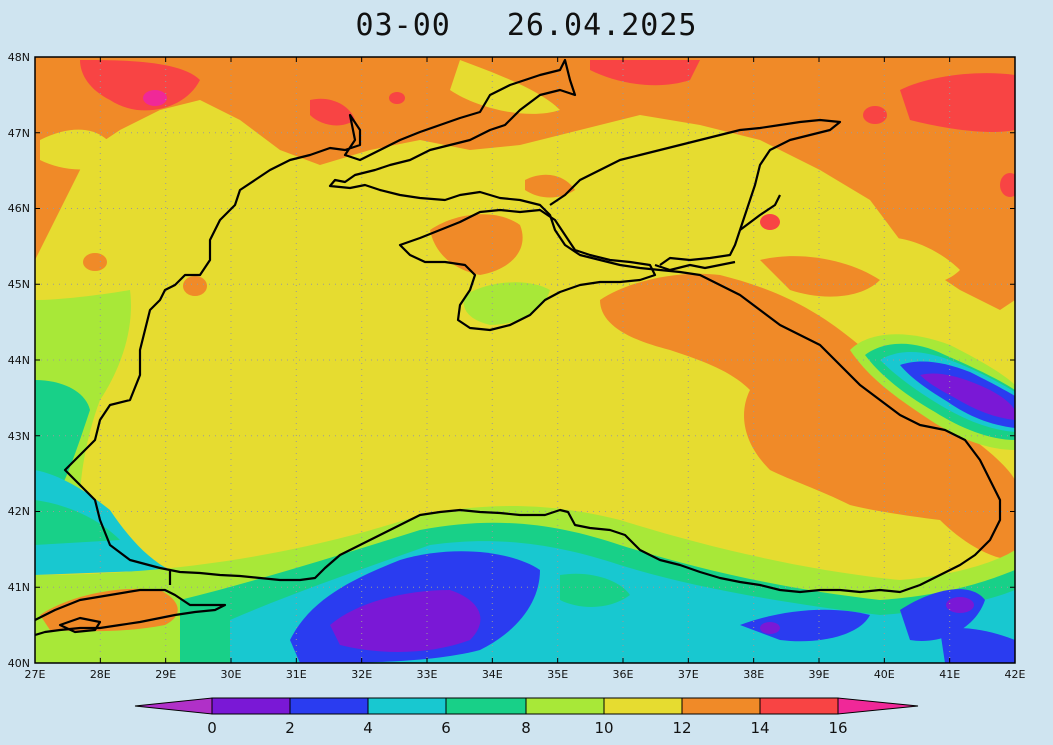 This screenshot has width=1053, height=745. I want to click on field-red-nw, so click(140, 85).